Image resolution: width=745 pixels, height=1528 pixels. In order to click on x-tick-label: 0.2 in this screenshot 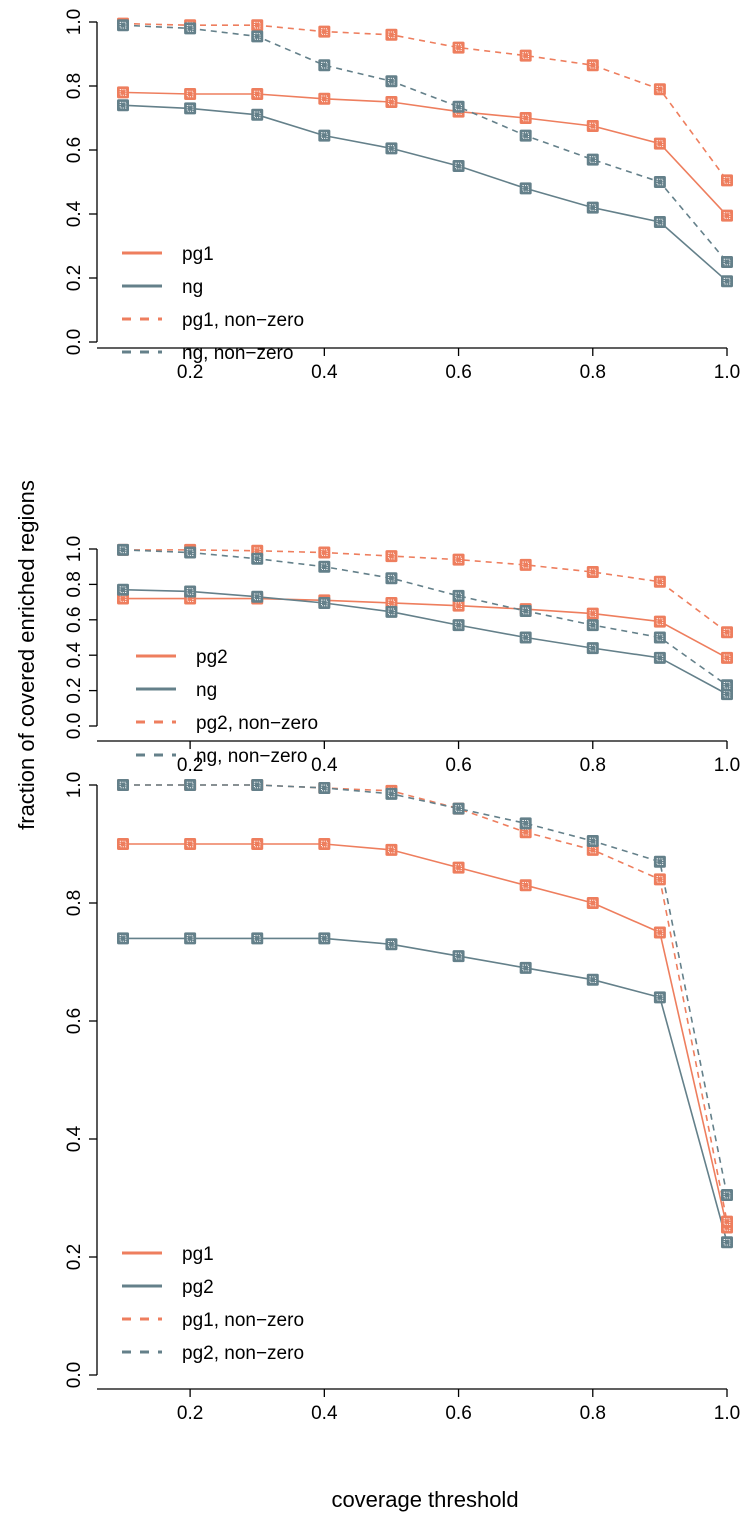, I will do `click(190, 372)`.